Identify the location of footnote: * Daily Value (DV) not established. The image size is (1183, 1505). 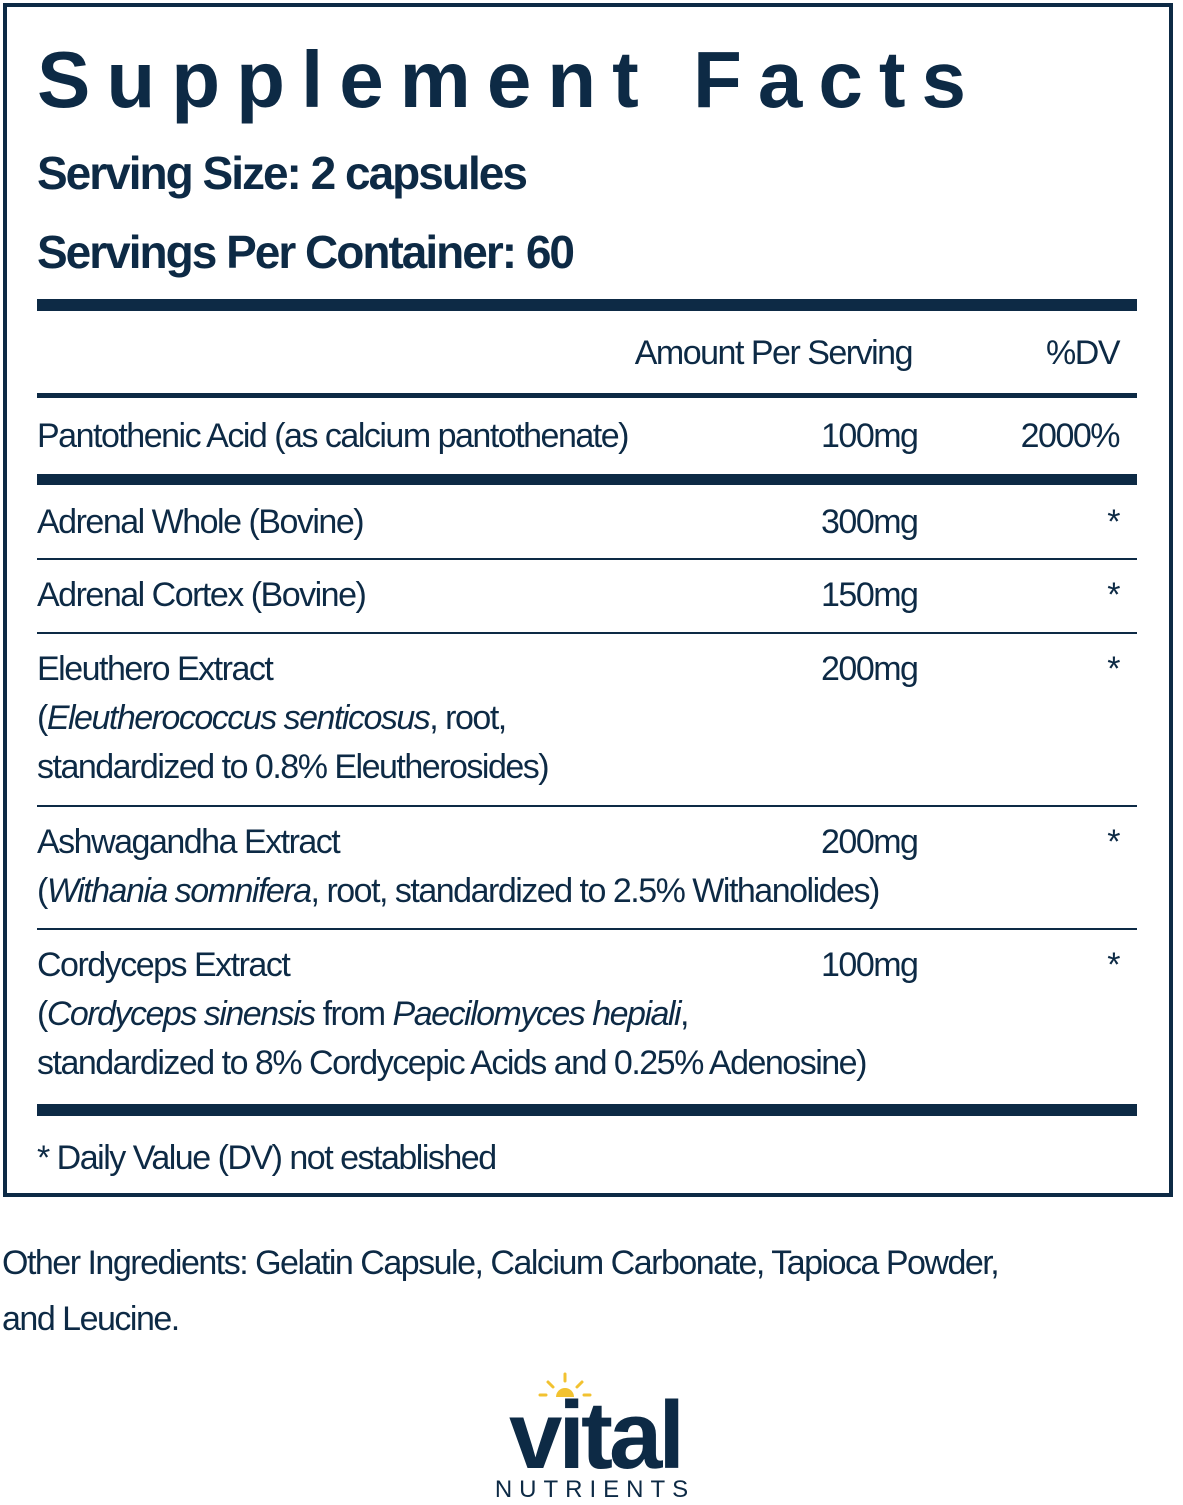
(587, 1158).